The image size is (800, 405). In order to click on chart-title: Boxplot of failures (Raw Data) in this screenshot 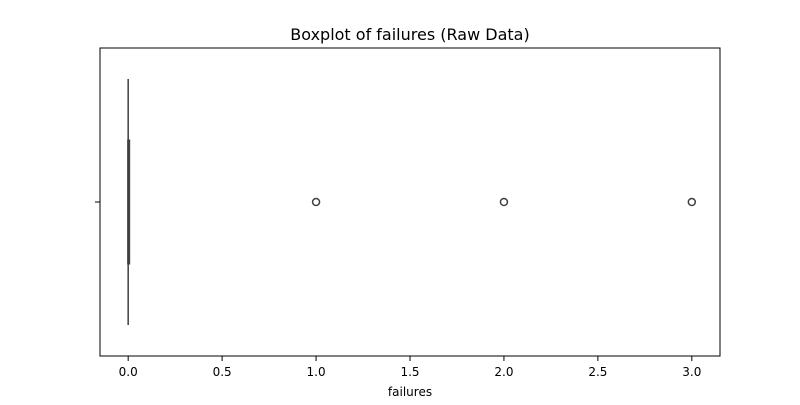, I will do `click(409, 34)`.